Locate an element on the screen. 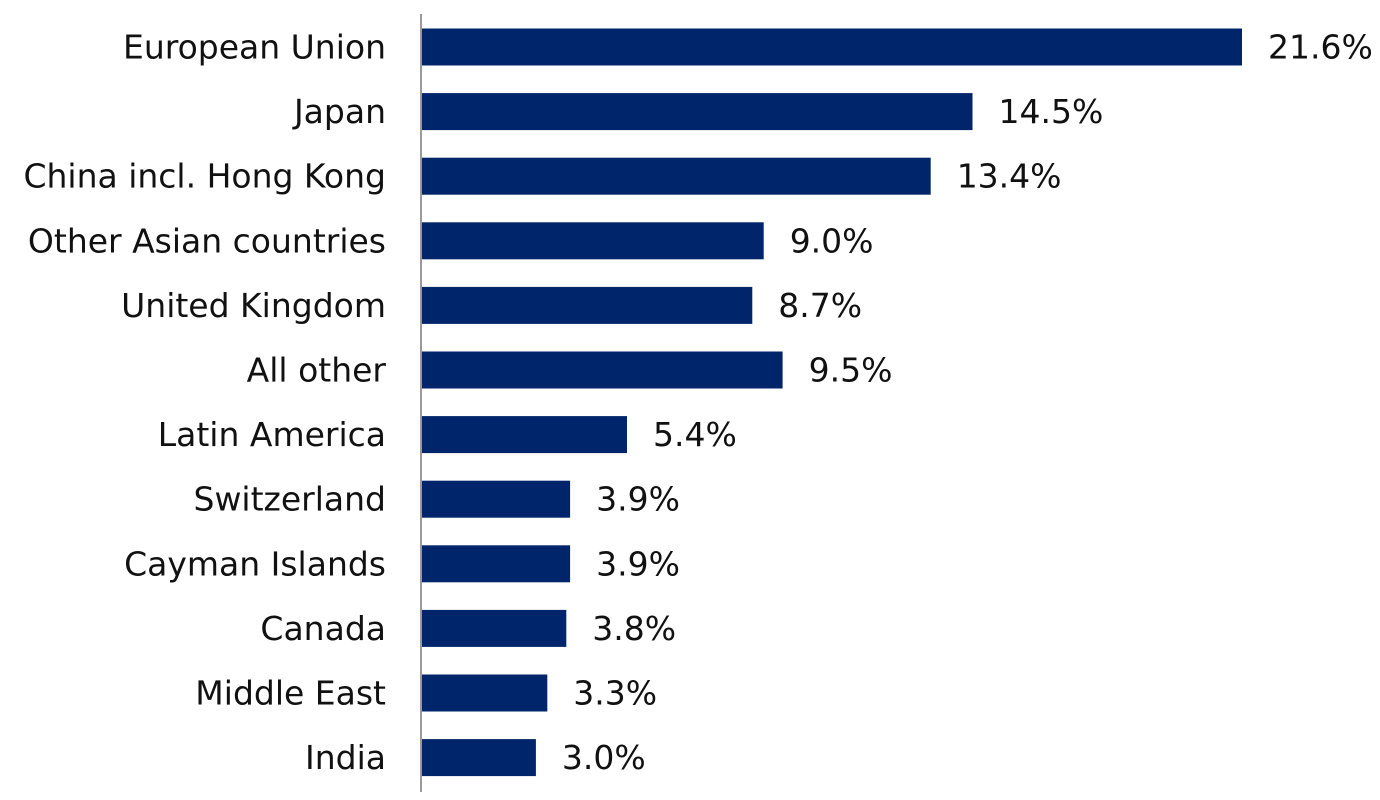  value-label: 5.4% is located at coordinates (695, 434).